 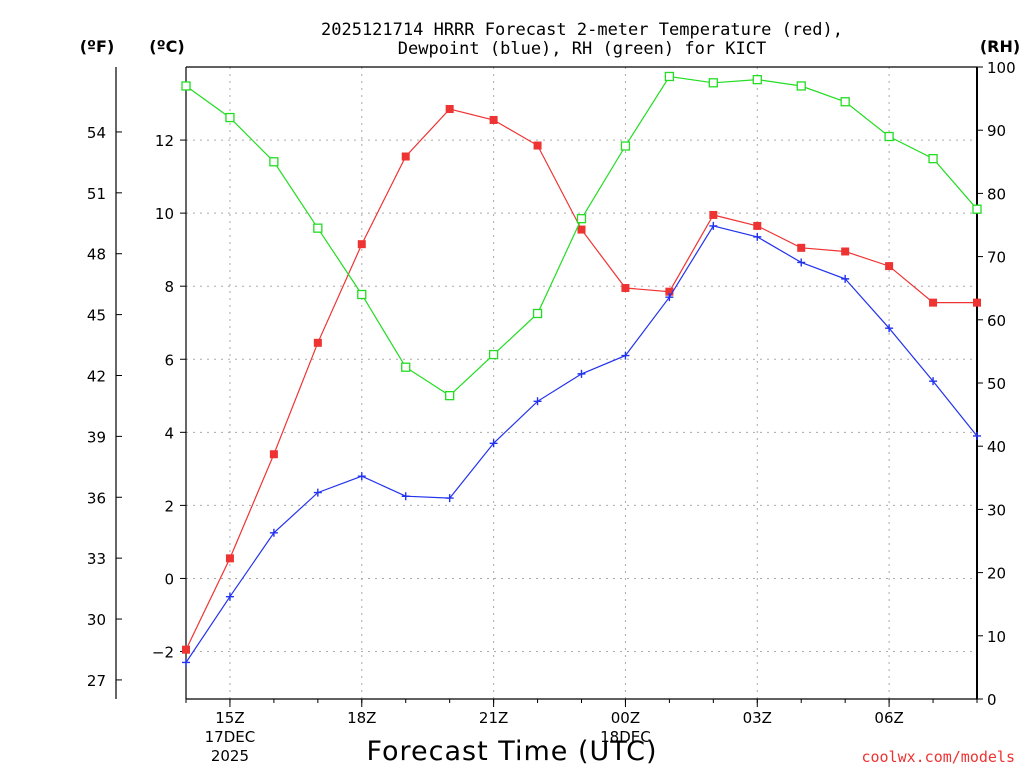 What do you see at coordinates (625, 737) in the screenshot?
I see `x-tick-label: 18DEC` at bounding box center [625, 737].